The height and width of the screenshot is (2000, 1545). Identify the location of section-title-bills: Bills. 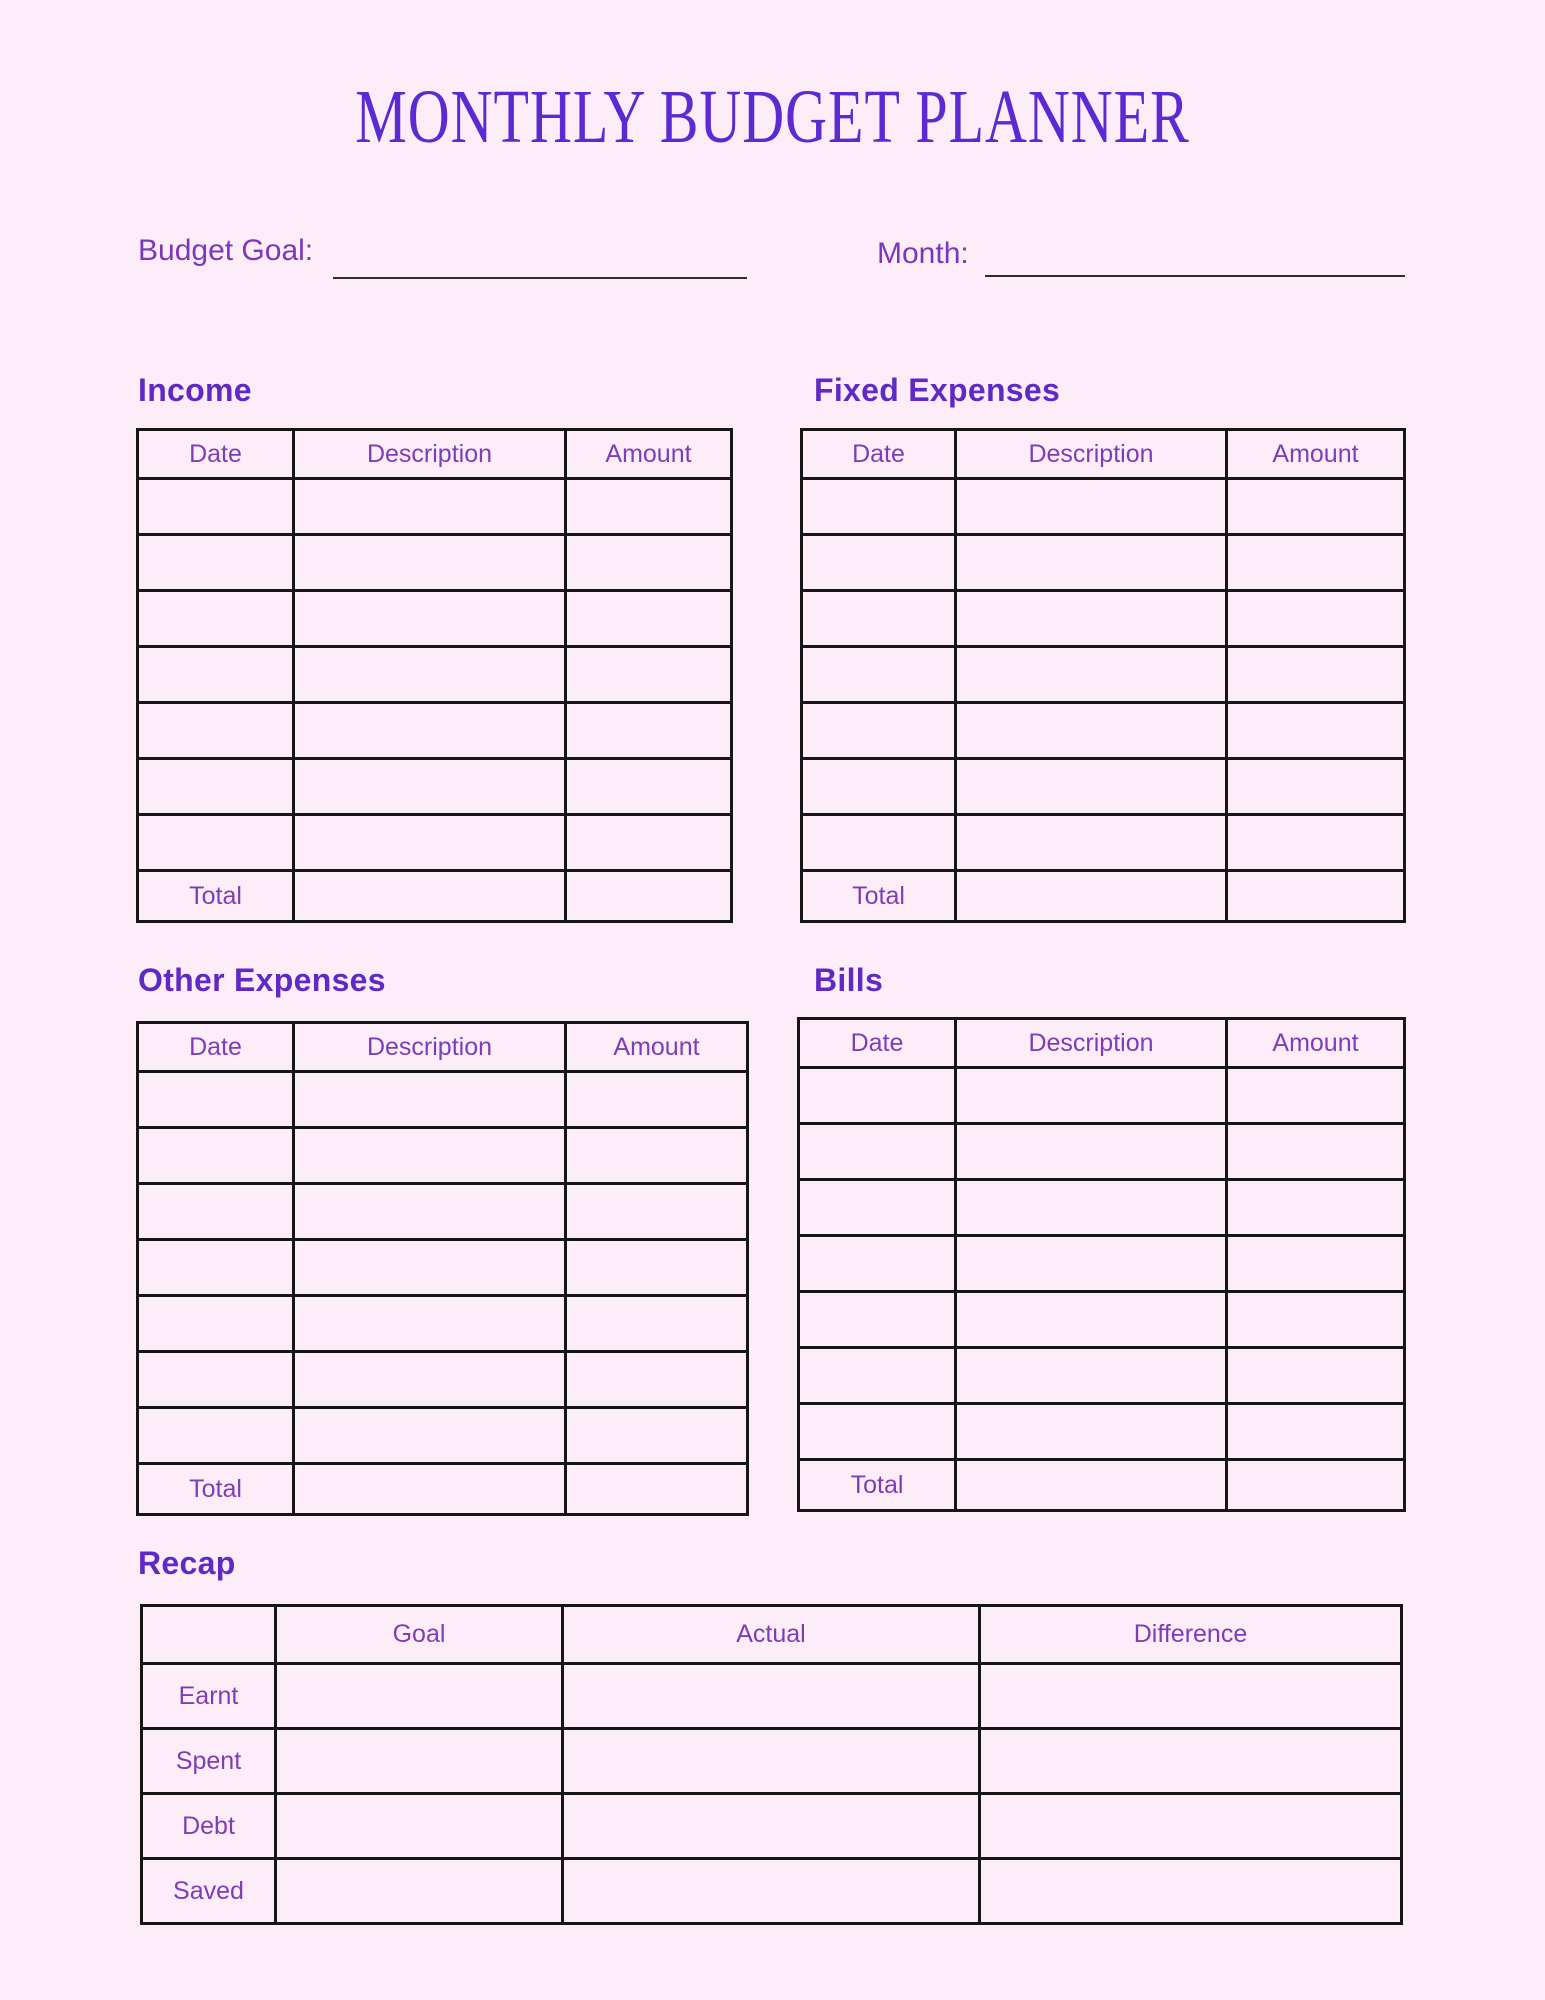
(849, 980).